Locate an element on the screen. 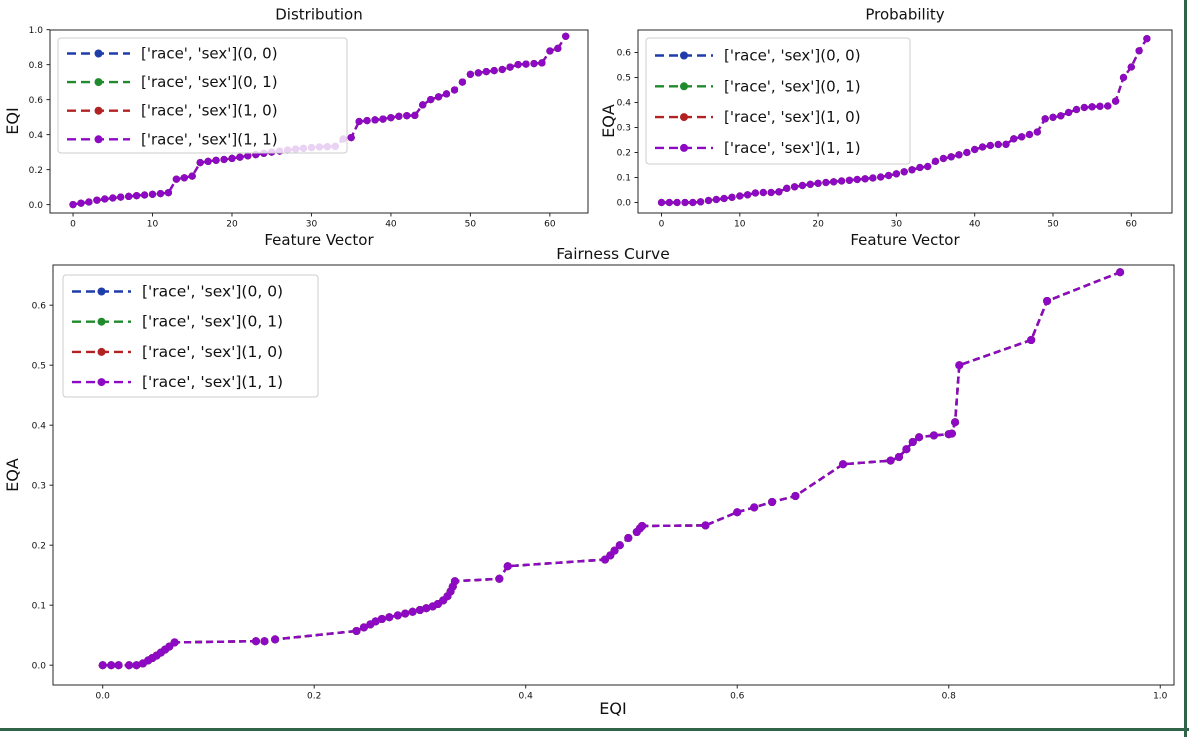  axis-ticks: 0 10 20 30 40 50 60 0.0 0.1 0.2 0.3 0.4 0.5 0.6 is located at coordinates (877, 139).